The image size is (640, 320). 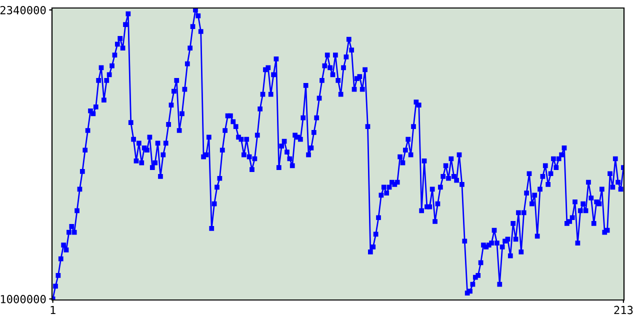 What do you see at coordinates (23, 10) in the screenshot?
I see `y-tick-label: 2340000` at bounding box center [23, 10].